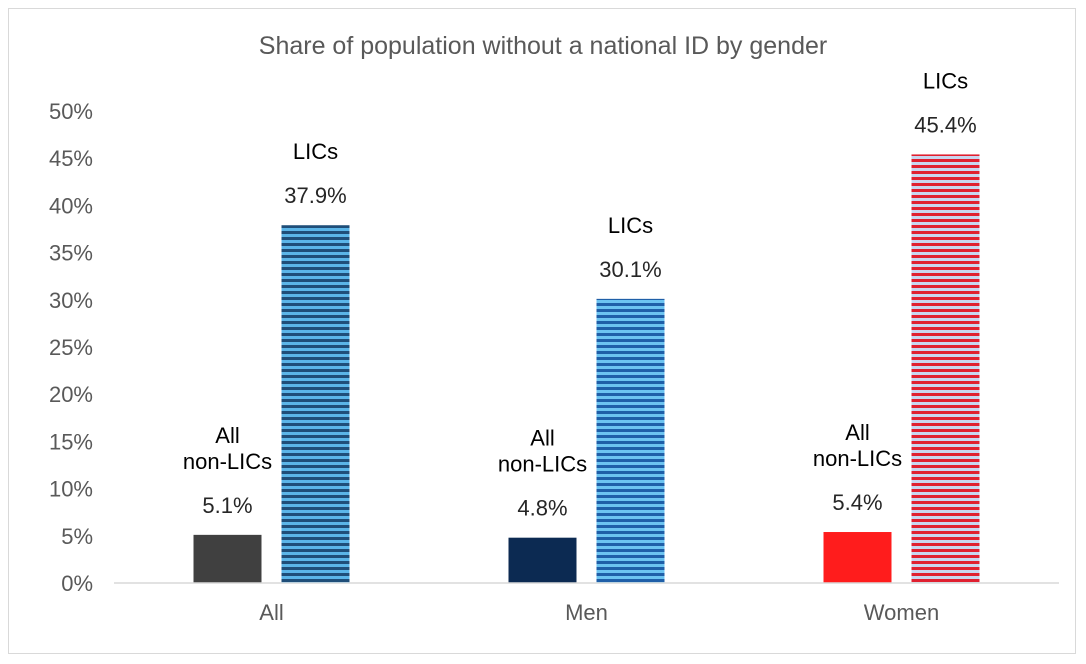 This screenshot has height=664, width=1086. What do you see at coordinates (227, 505) in the screenshot?
I see `data-label: 5.1%` at bounding box center [227, 505].